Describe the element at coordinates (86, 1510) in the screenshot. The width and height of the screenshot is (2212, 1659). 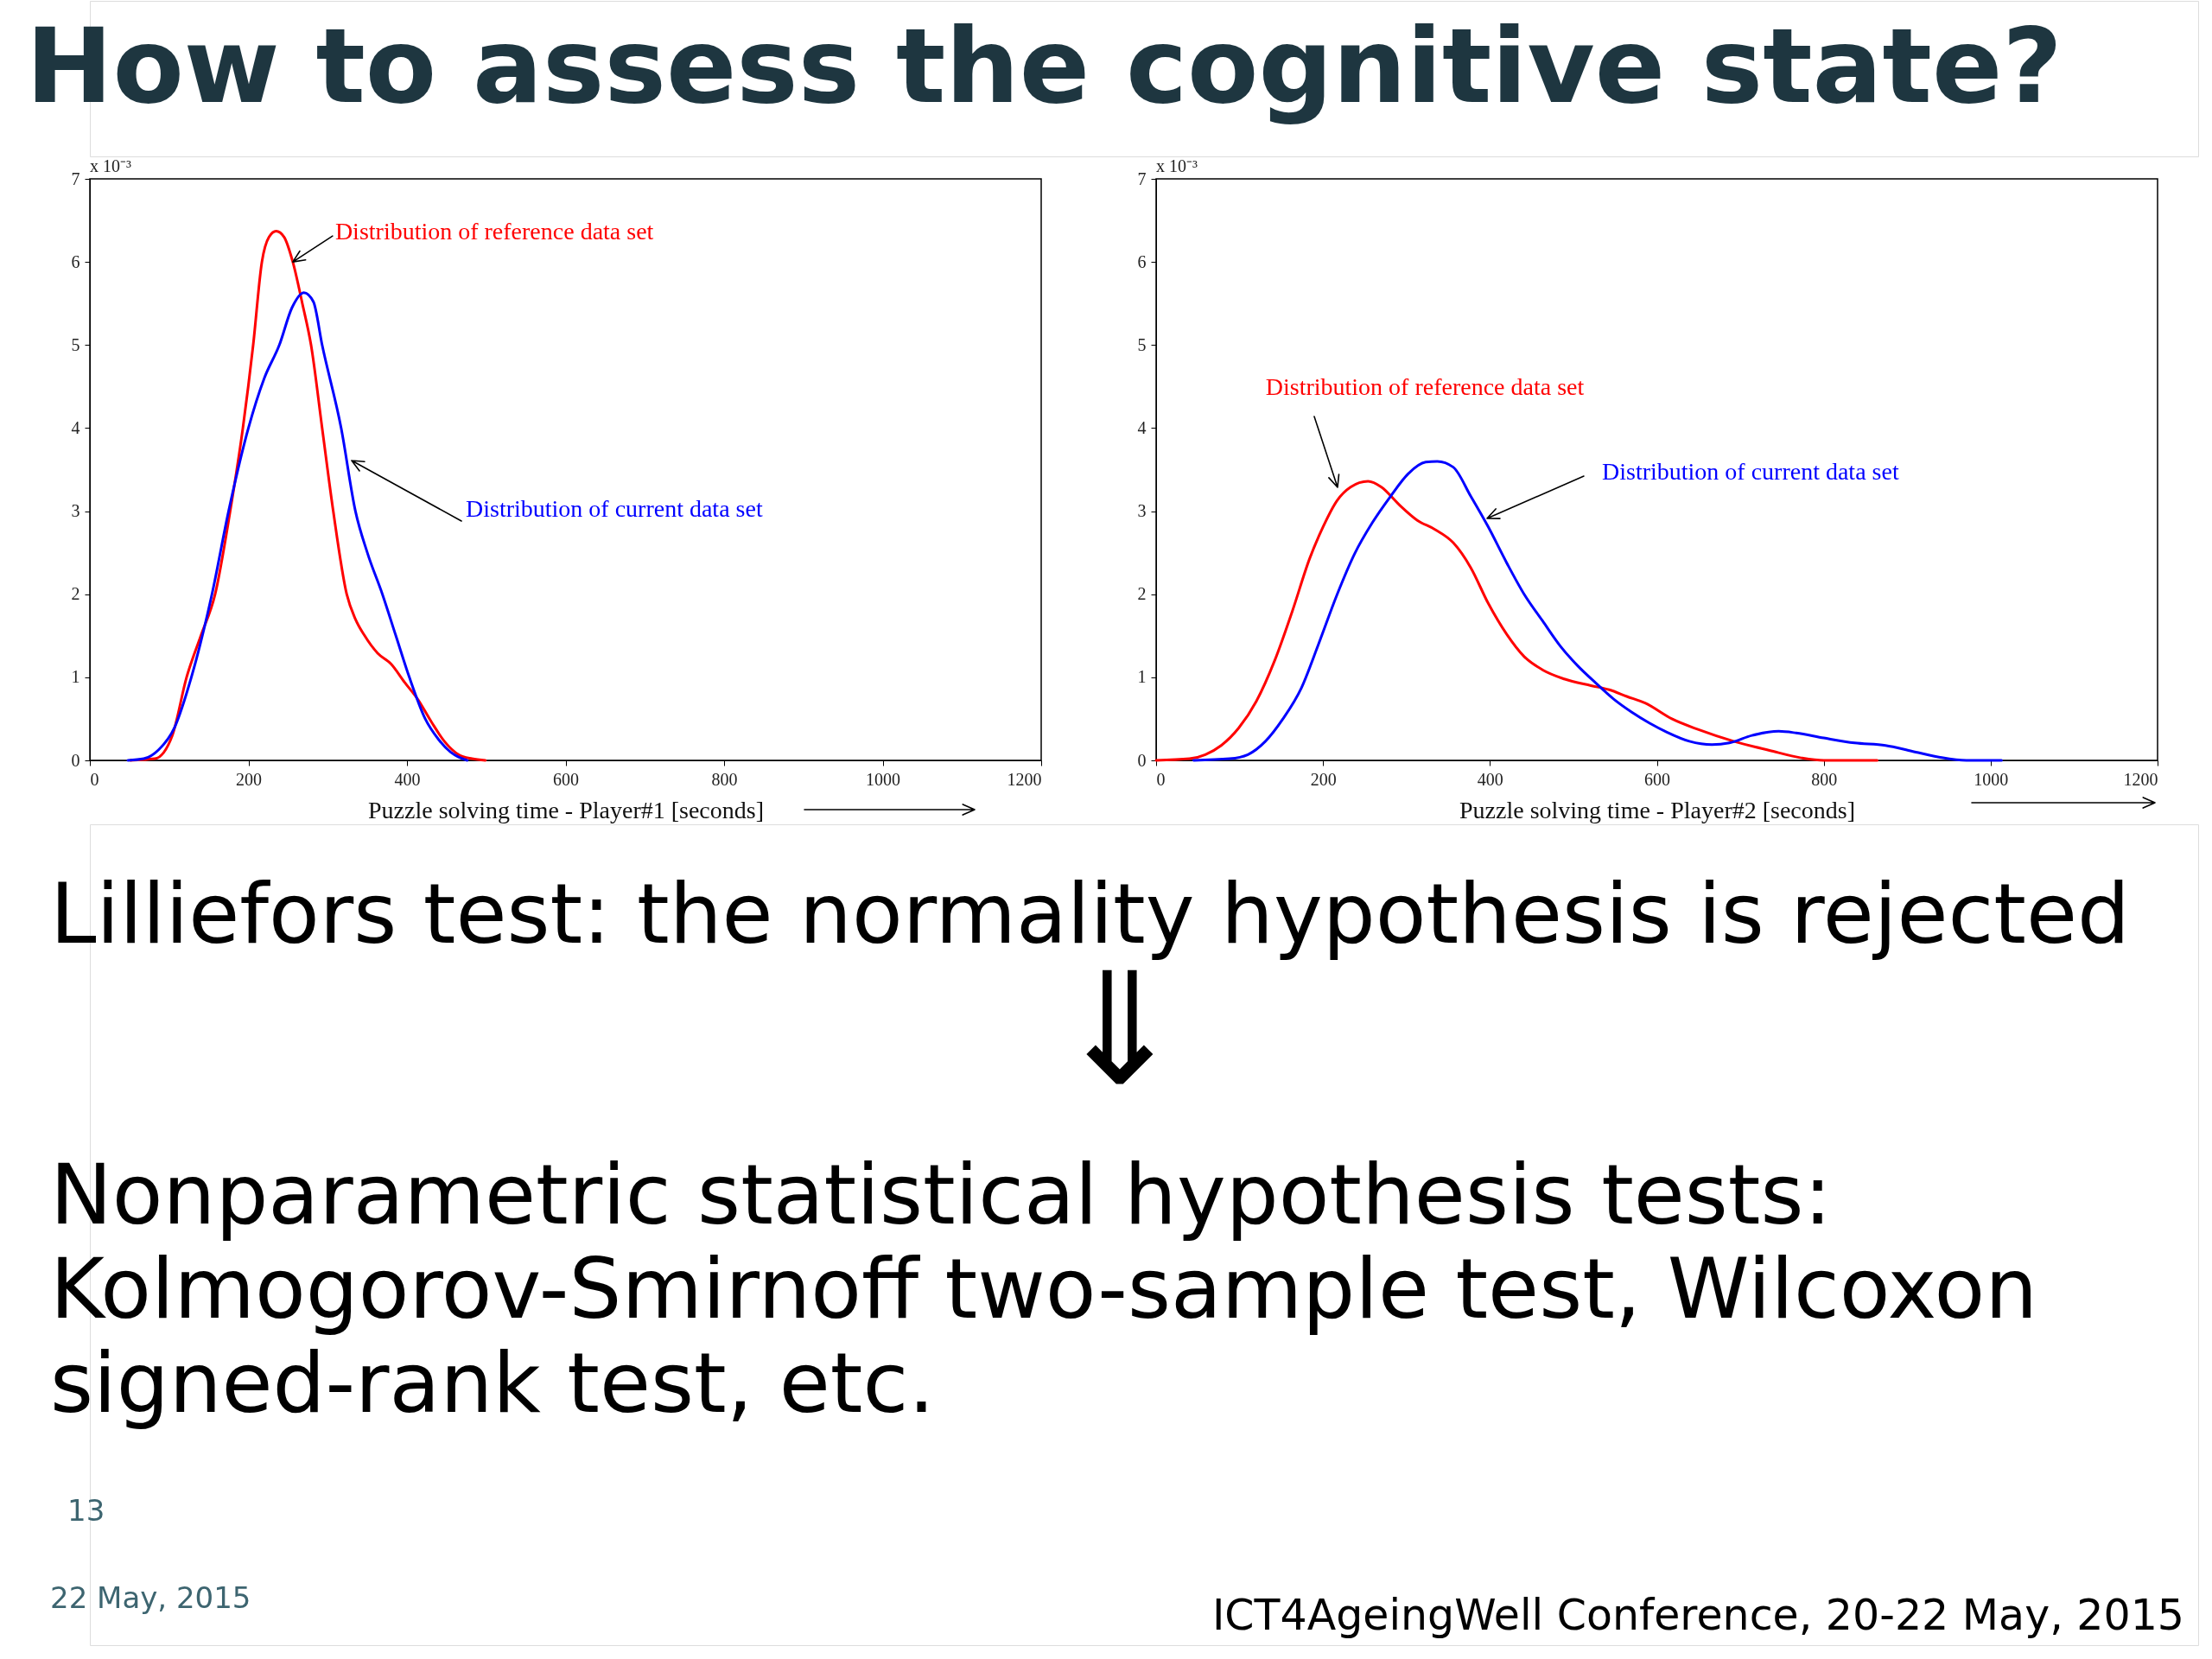
I see `text: 13` at that location.